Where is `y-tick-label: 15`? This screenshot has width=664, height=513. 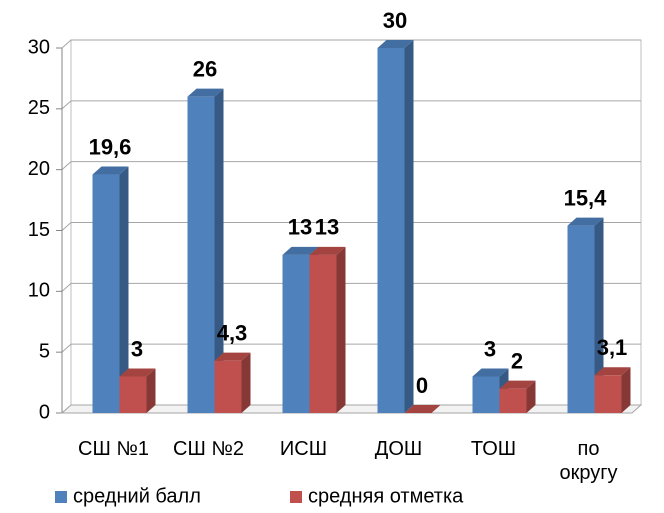
y-tick-label: 15 is located at coordinates (39, 230).